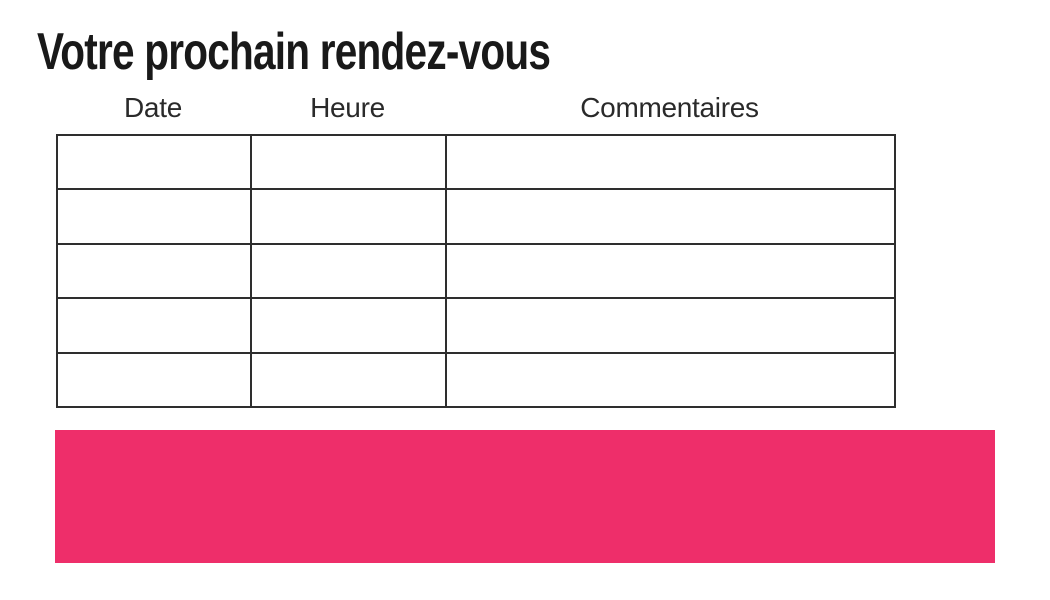 The height and width of the screenshot is (600, 1050). I want to click on column-header-date: Date, so click(153, 107).